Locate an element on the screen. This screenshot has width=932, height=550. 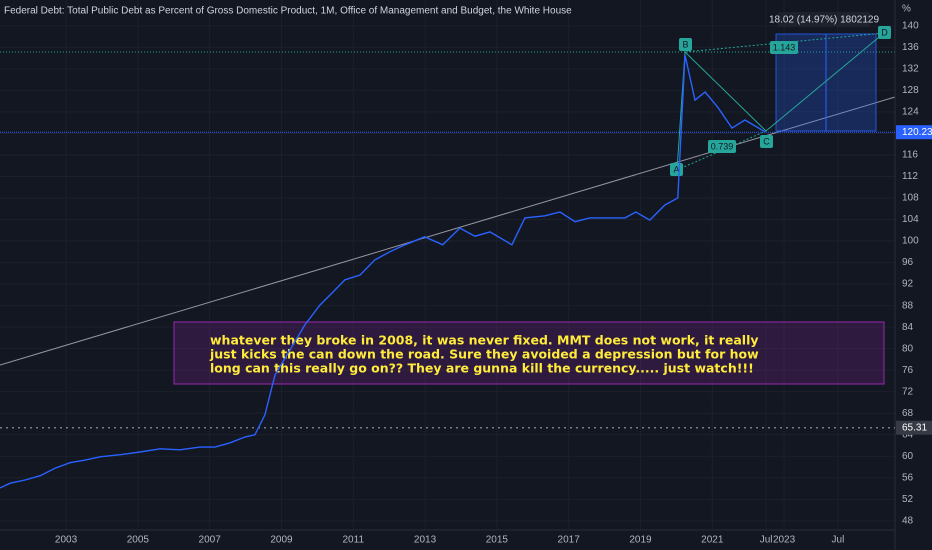
y-tick-label: 48 is located at coordinates (908, 520).